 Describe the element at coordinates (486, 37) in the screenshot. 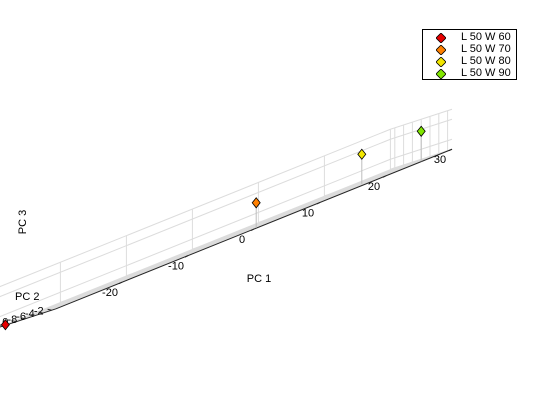

I see `legend-label: L 50 W 60` at that location.